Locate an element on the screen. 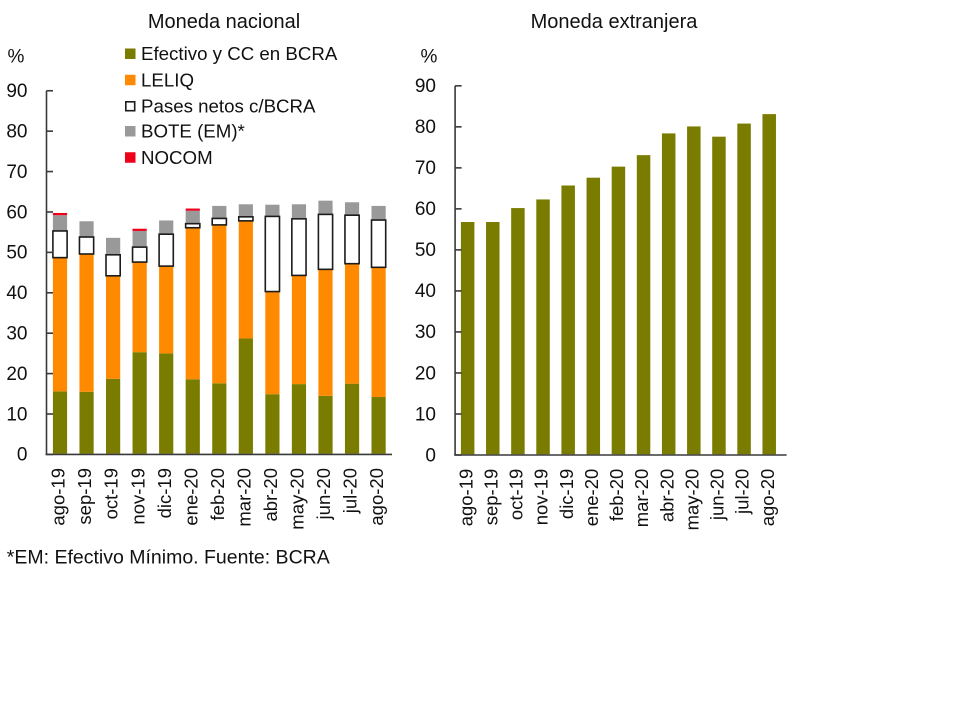  svg-text: NOCOM is located at coordinates (177, 157).